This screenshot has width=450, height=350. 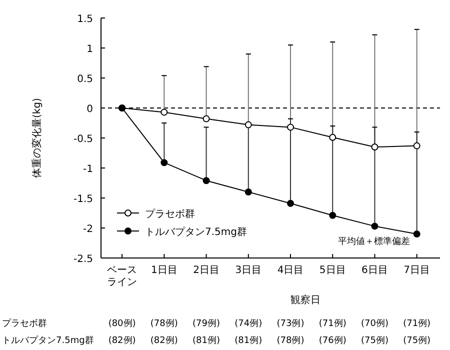 I want to click on text: (70例), so click(x=374, y=323).